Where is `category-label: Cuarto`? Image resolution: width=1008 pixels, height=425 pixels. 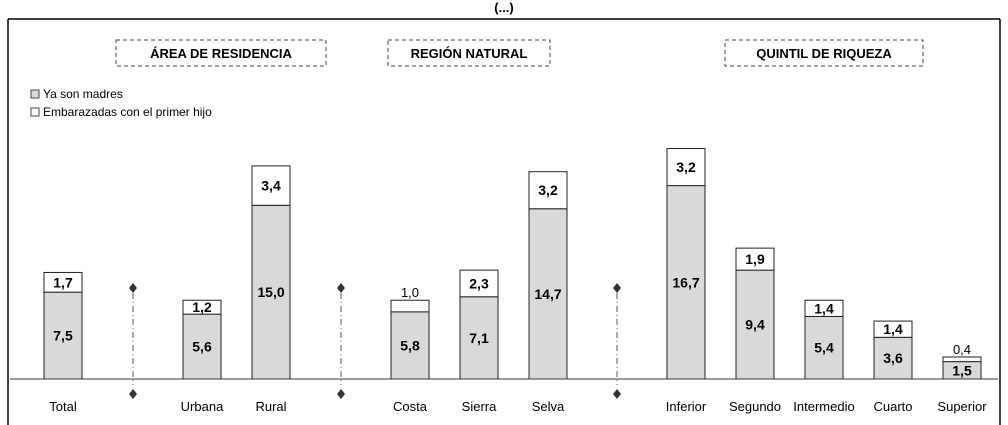 category-label: Cuarto is located at coordinates (892, 406).